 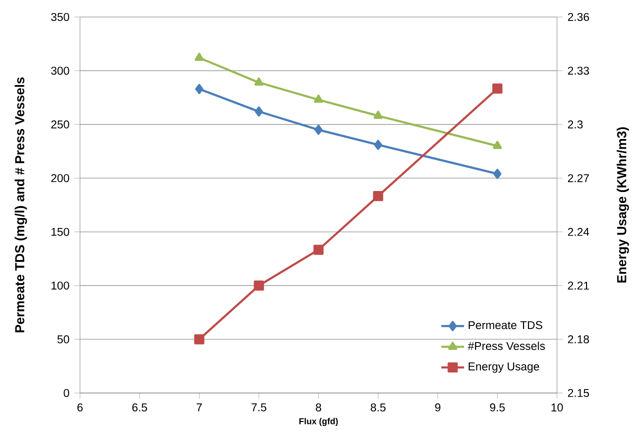 What do you see at coordinates (578, 70) in the screenshot?
I see `y2-tick-label: 2.33` at bounding box center [578, 70].